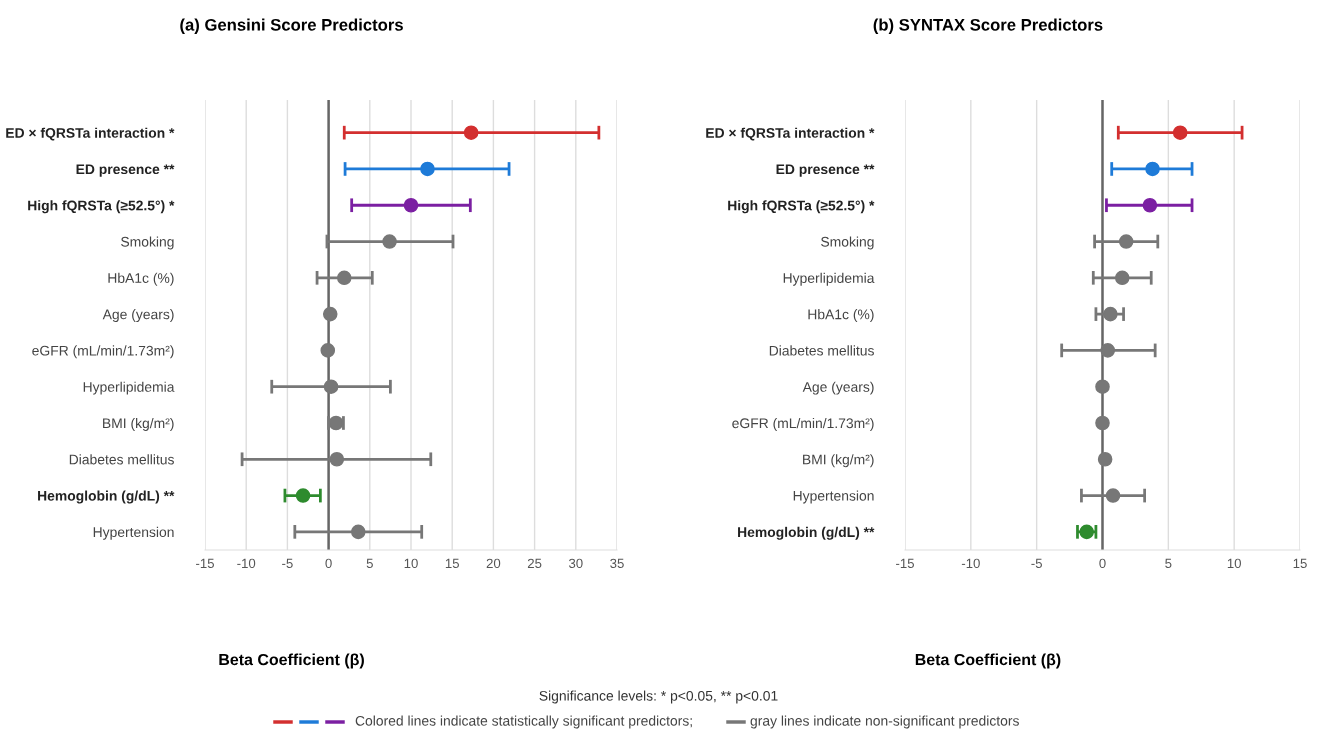 The image size is (1317, 729). I want to click on x-tick-label: 25, so click(534, 563).